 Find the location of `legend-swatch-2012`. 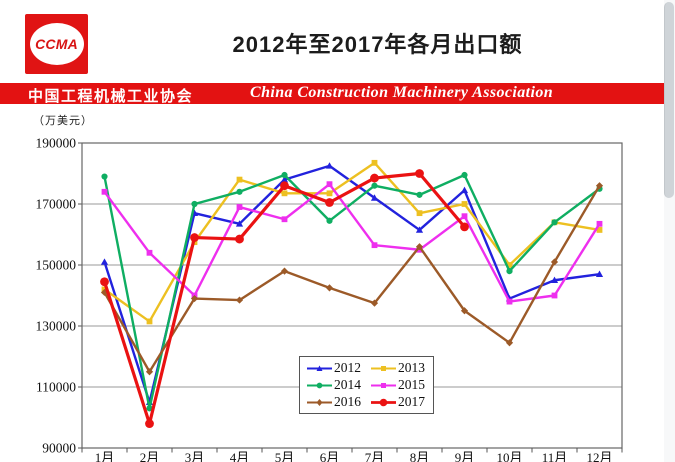

legend-swatch-2012 is located at coordinates (319, 368).